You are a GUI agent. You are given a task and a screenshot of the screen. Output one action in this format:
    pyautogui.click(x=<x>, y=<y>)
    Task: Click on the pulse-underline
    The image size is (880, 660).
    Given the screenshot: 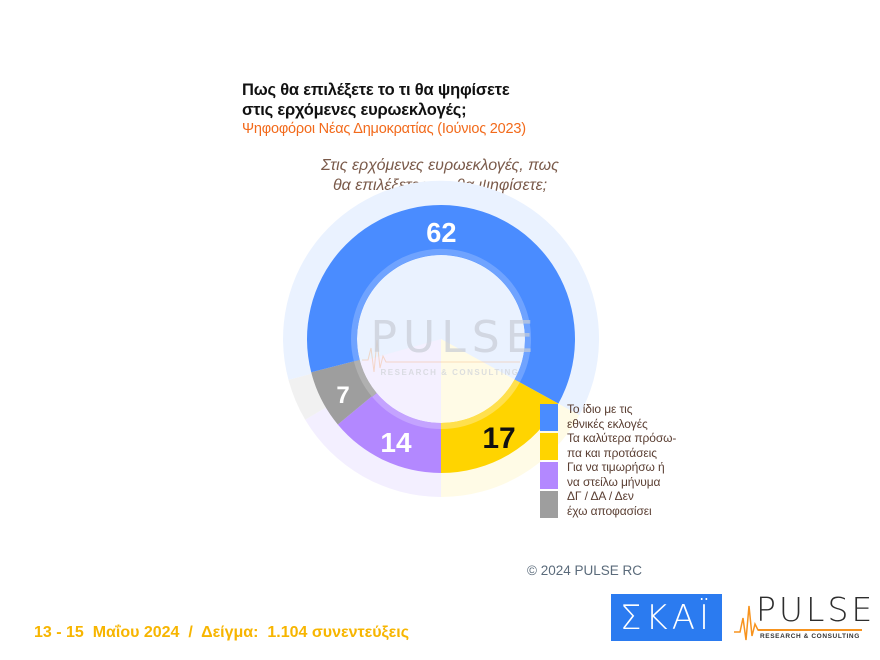 What is the action you would take?
    pyautogui.click(x=810, y=630)
    